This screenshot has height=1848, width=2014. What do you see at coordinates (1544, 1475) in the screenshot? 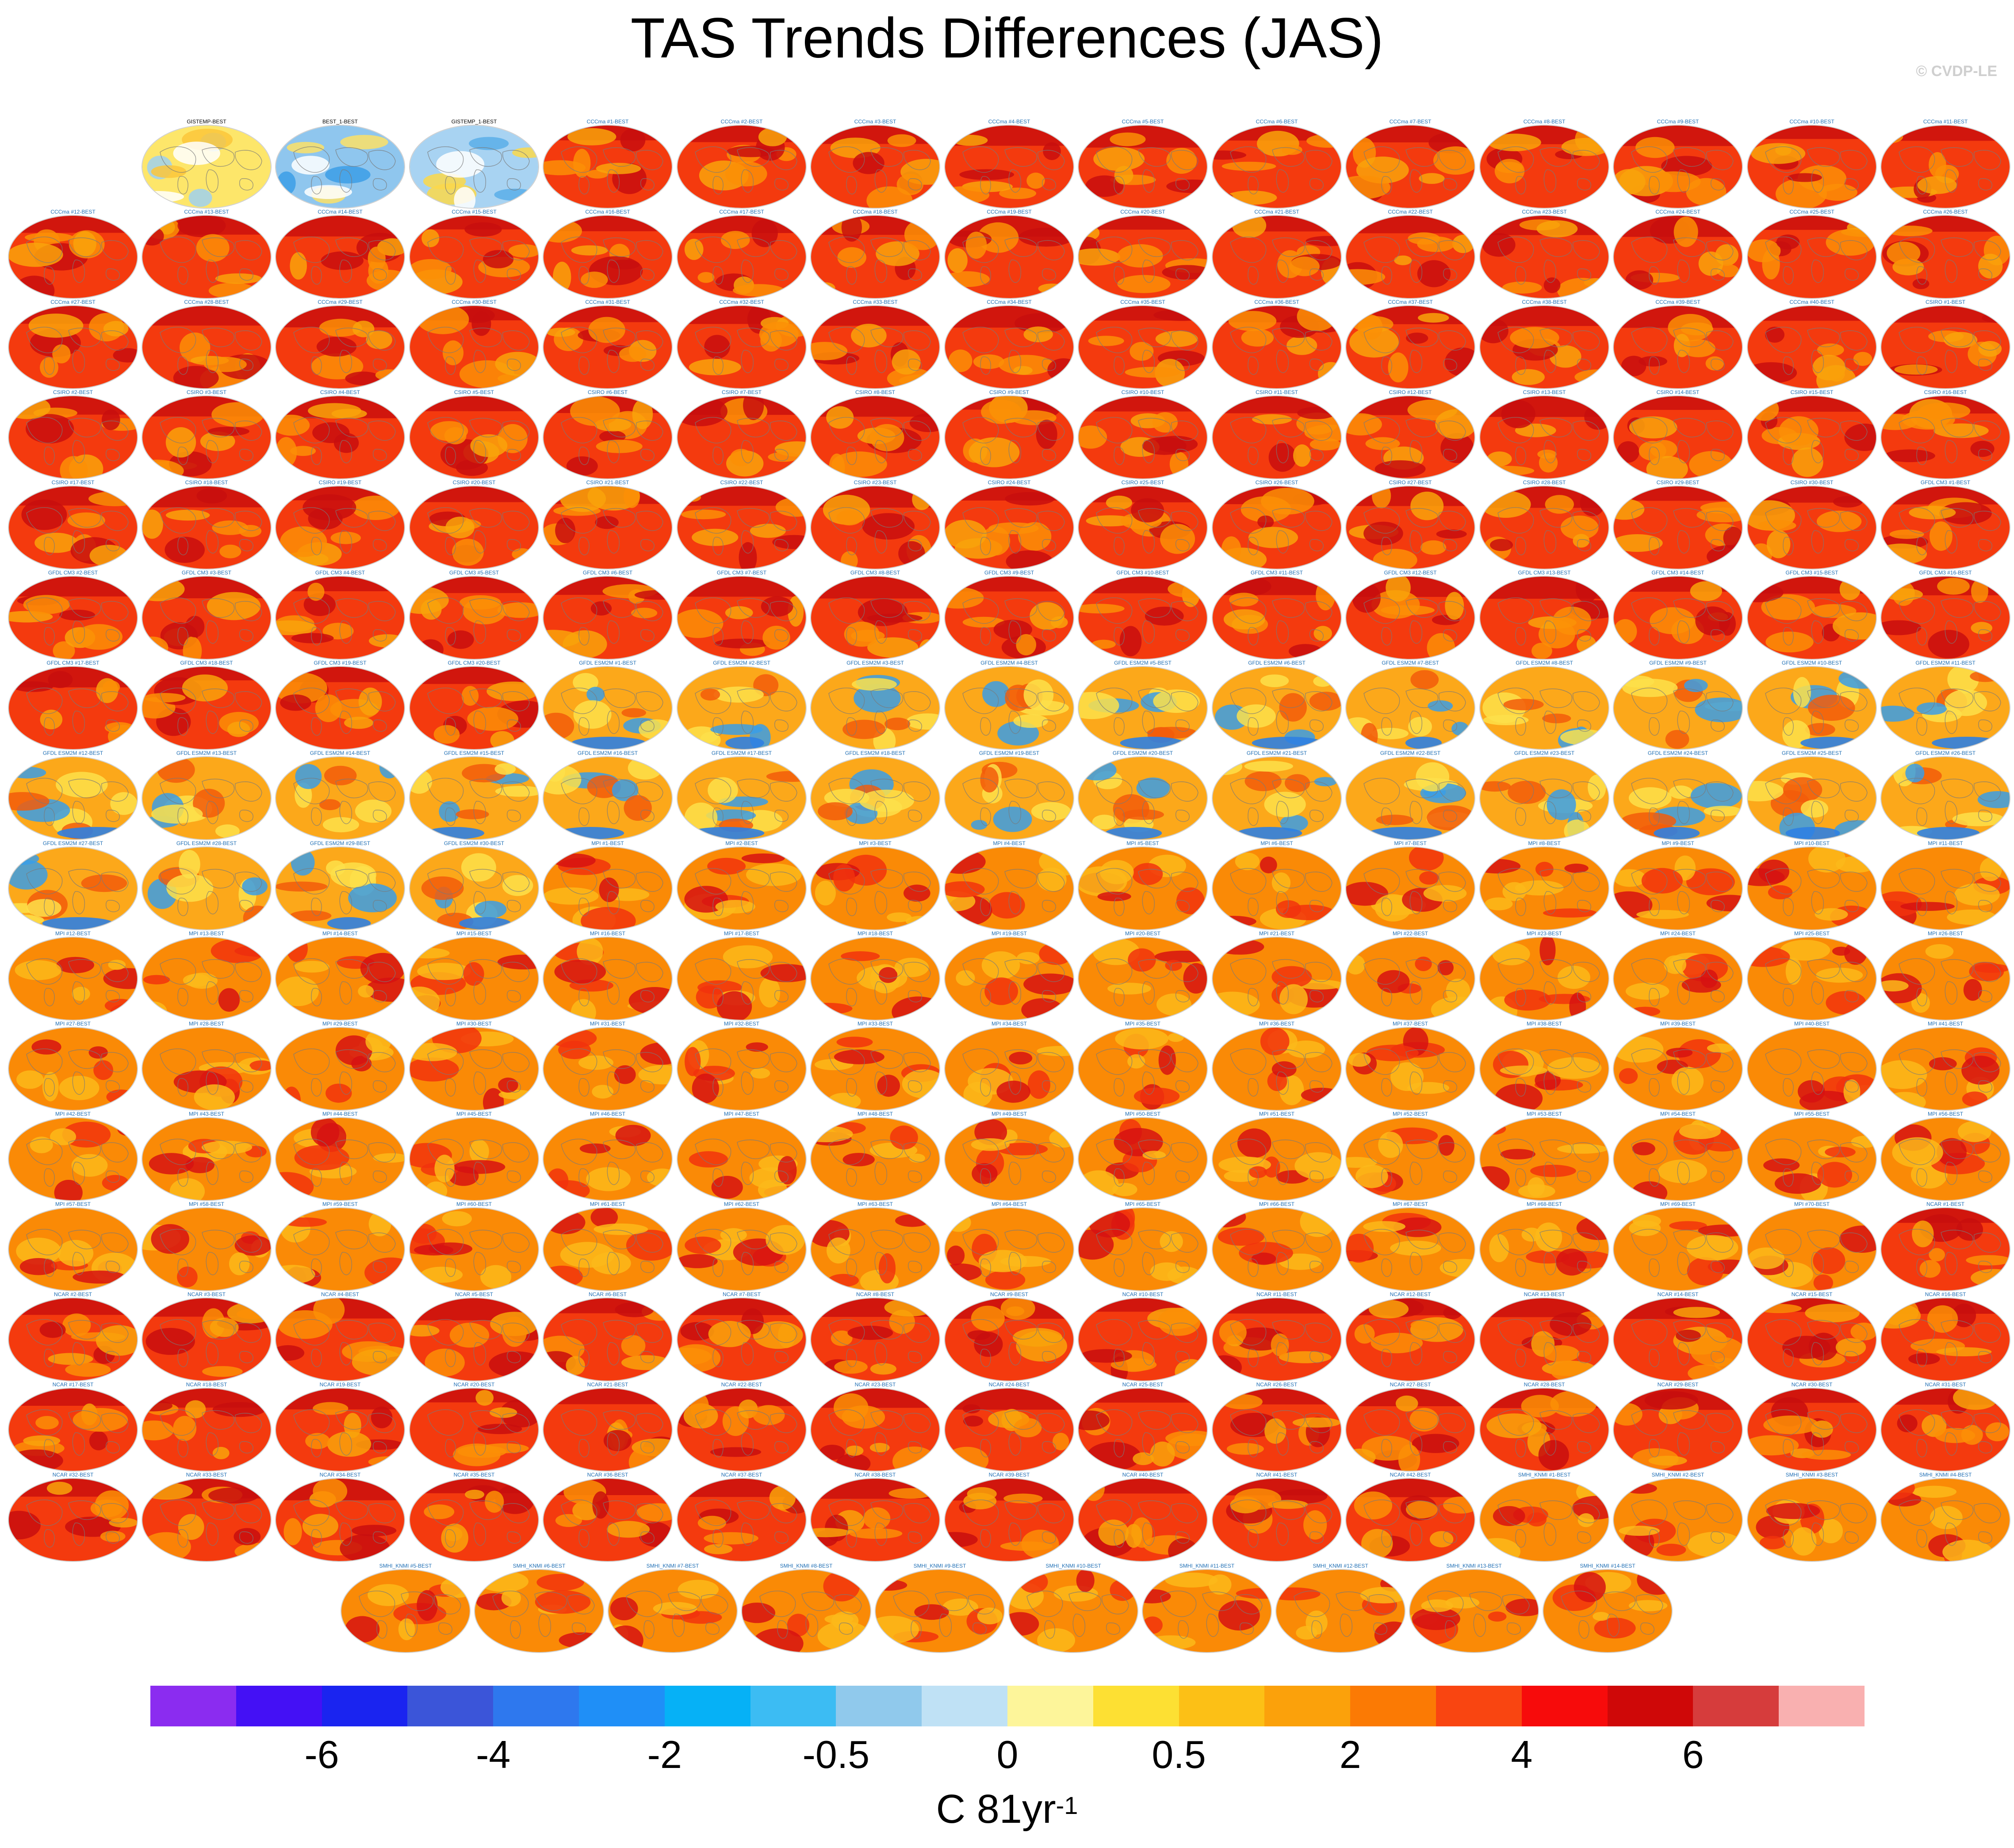
I see `panel-label: SMHI_KNMI #1-BEST` at bounding box center [1544, 1475].